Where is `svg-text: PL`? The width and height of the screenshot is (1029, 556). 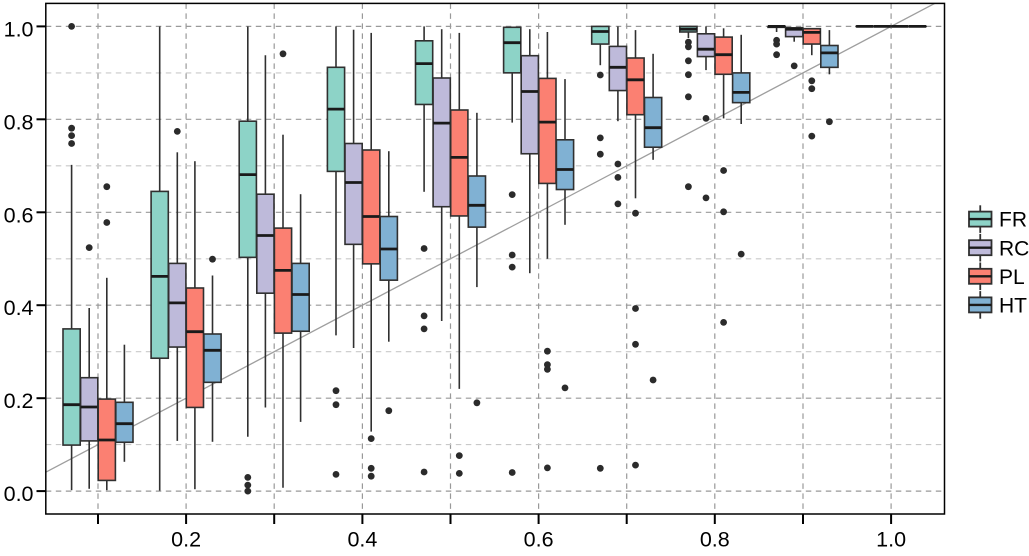
svg-text: PL is located at coordinates (1012, 277).